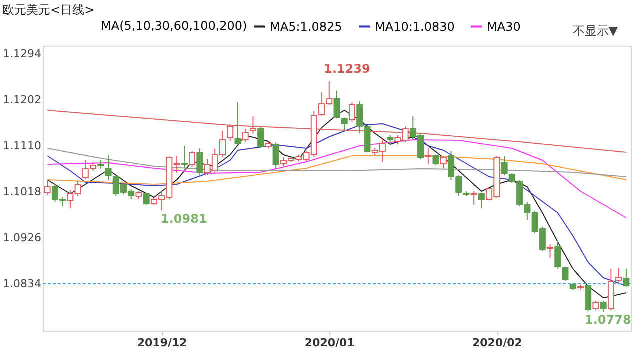 This screenshot has width=640, height=350. Describe the element at coordinates (22, 54) in the screenshot. I see `y-tick-label: 1.1294` at that location.